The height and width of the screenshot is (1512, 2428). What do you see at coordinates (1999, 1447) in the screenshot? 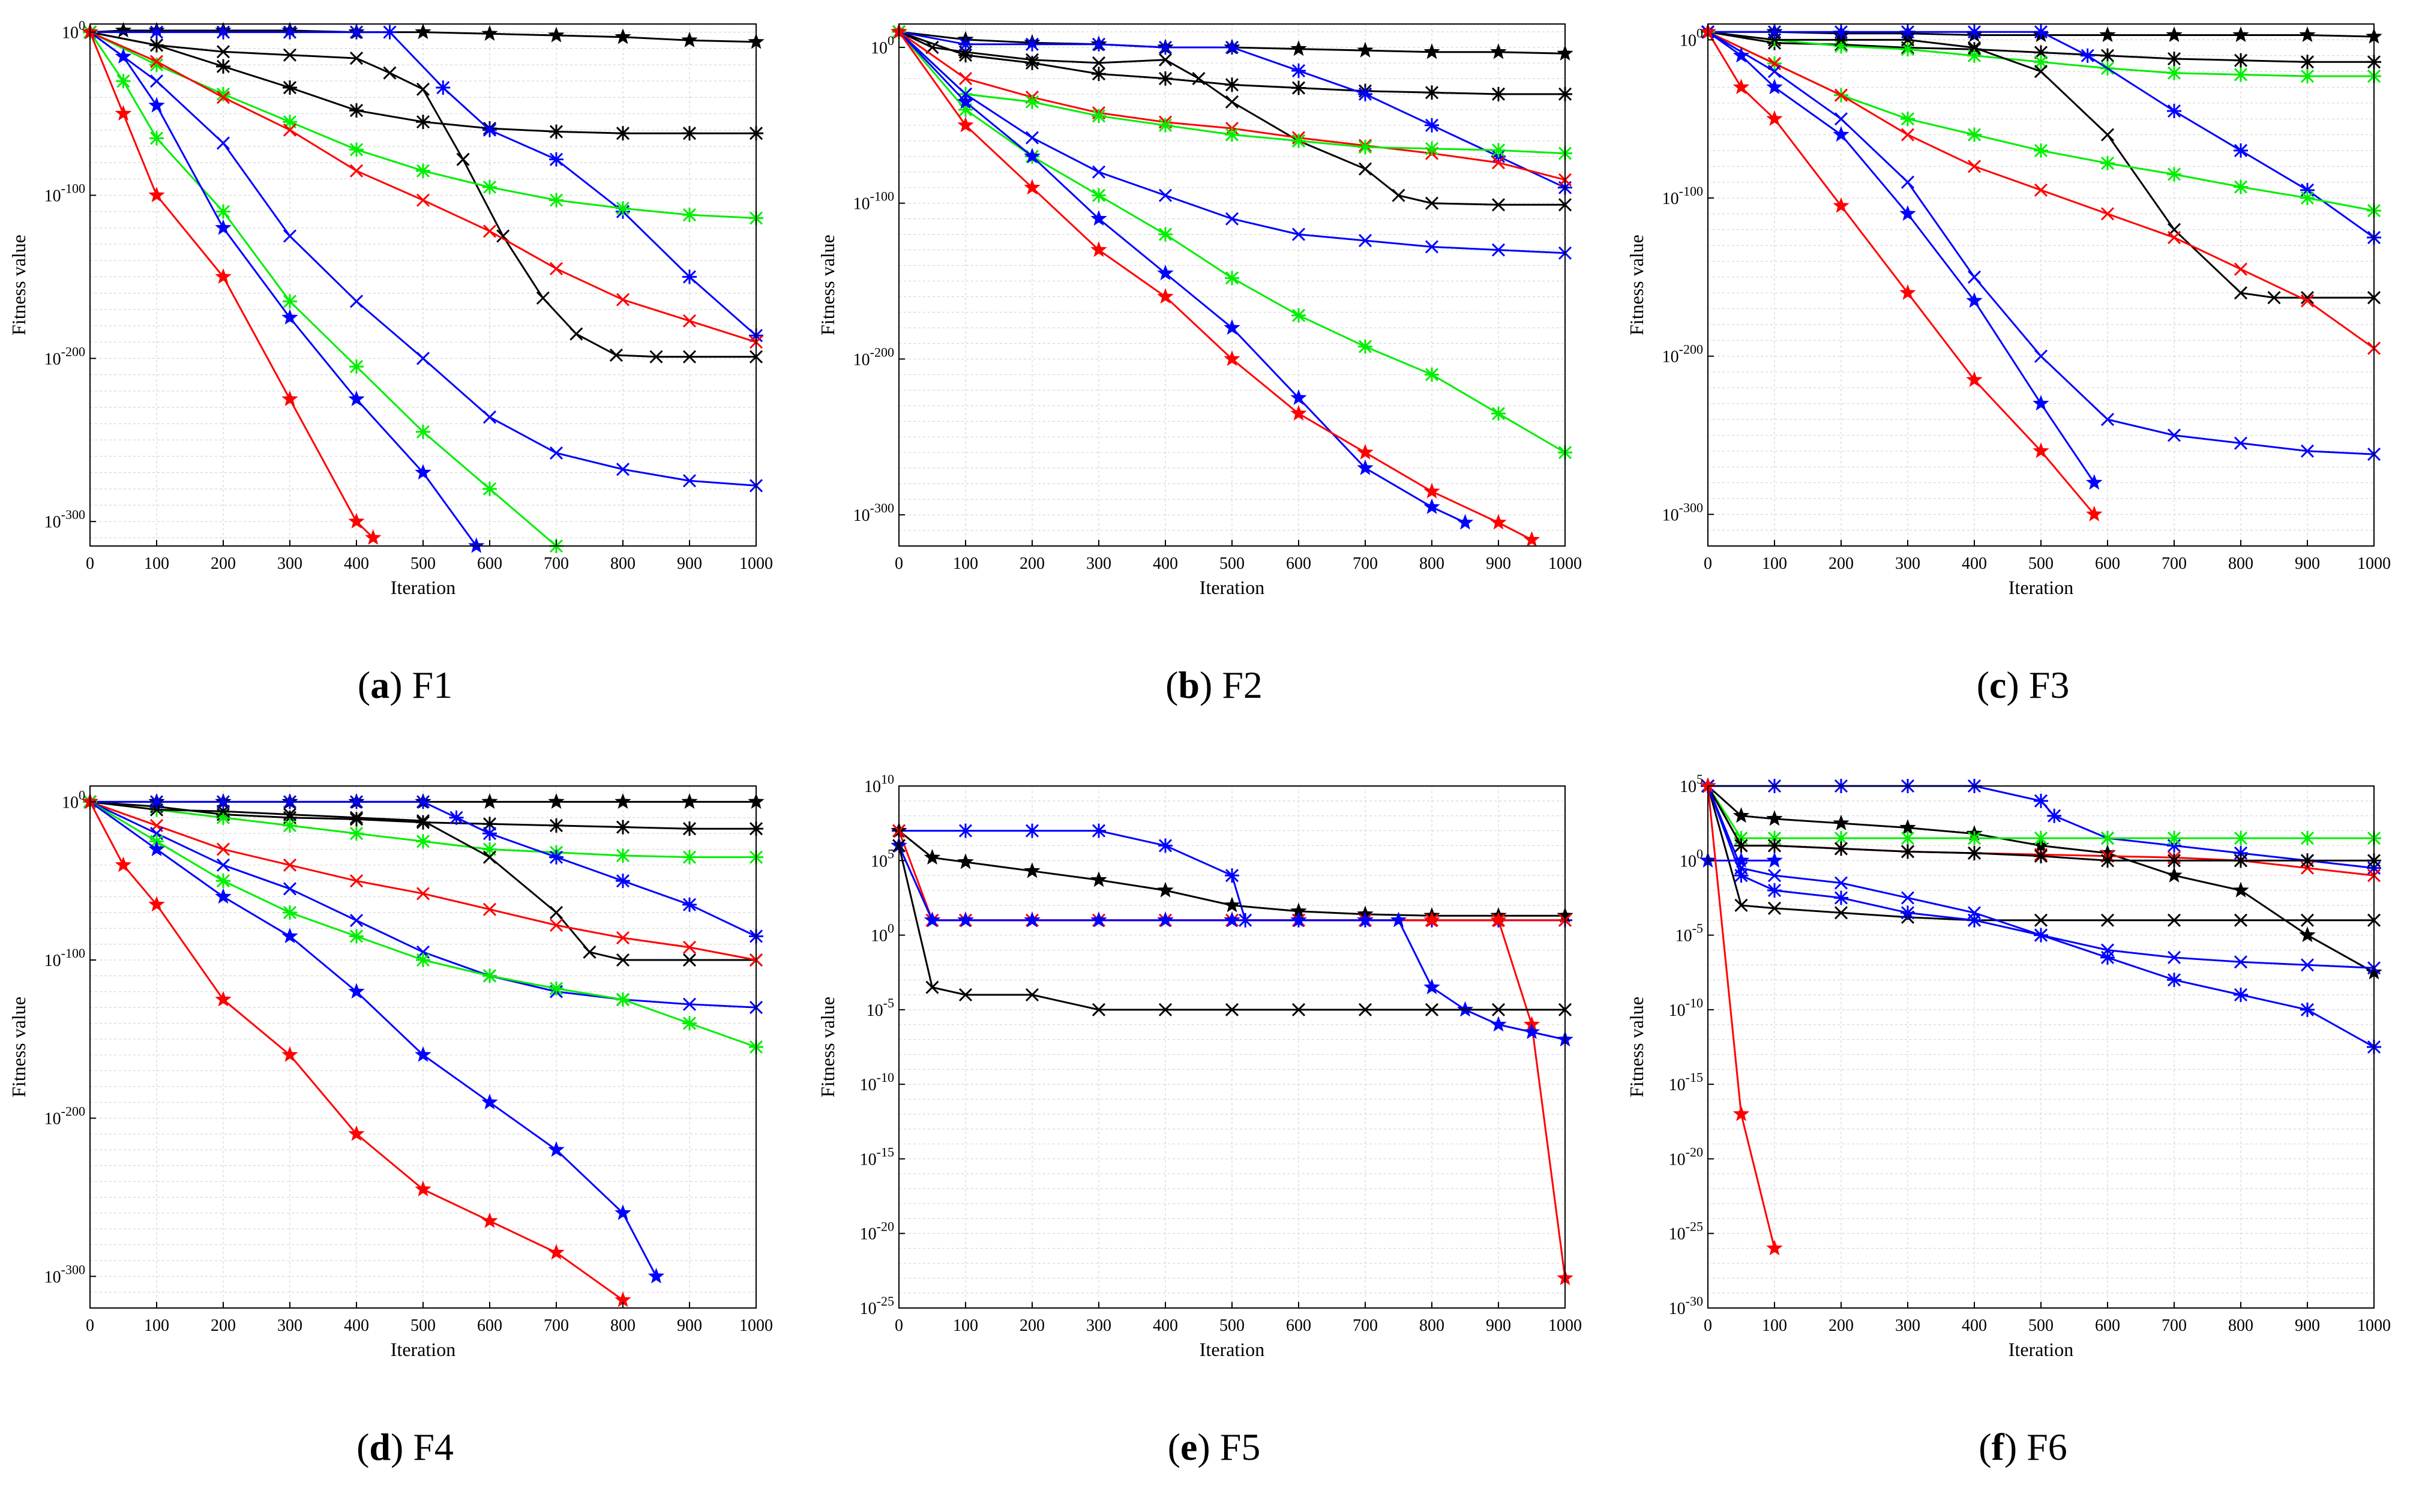
I see `caption-letter: (f)` at bounding box center [1999, 1447].